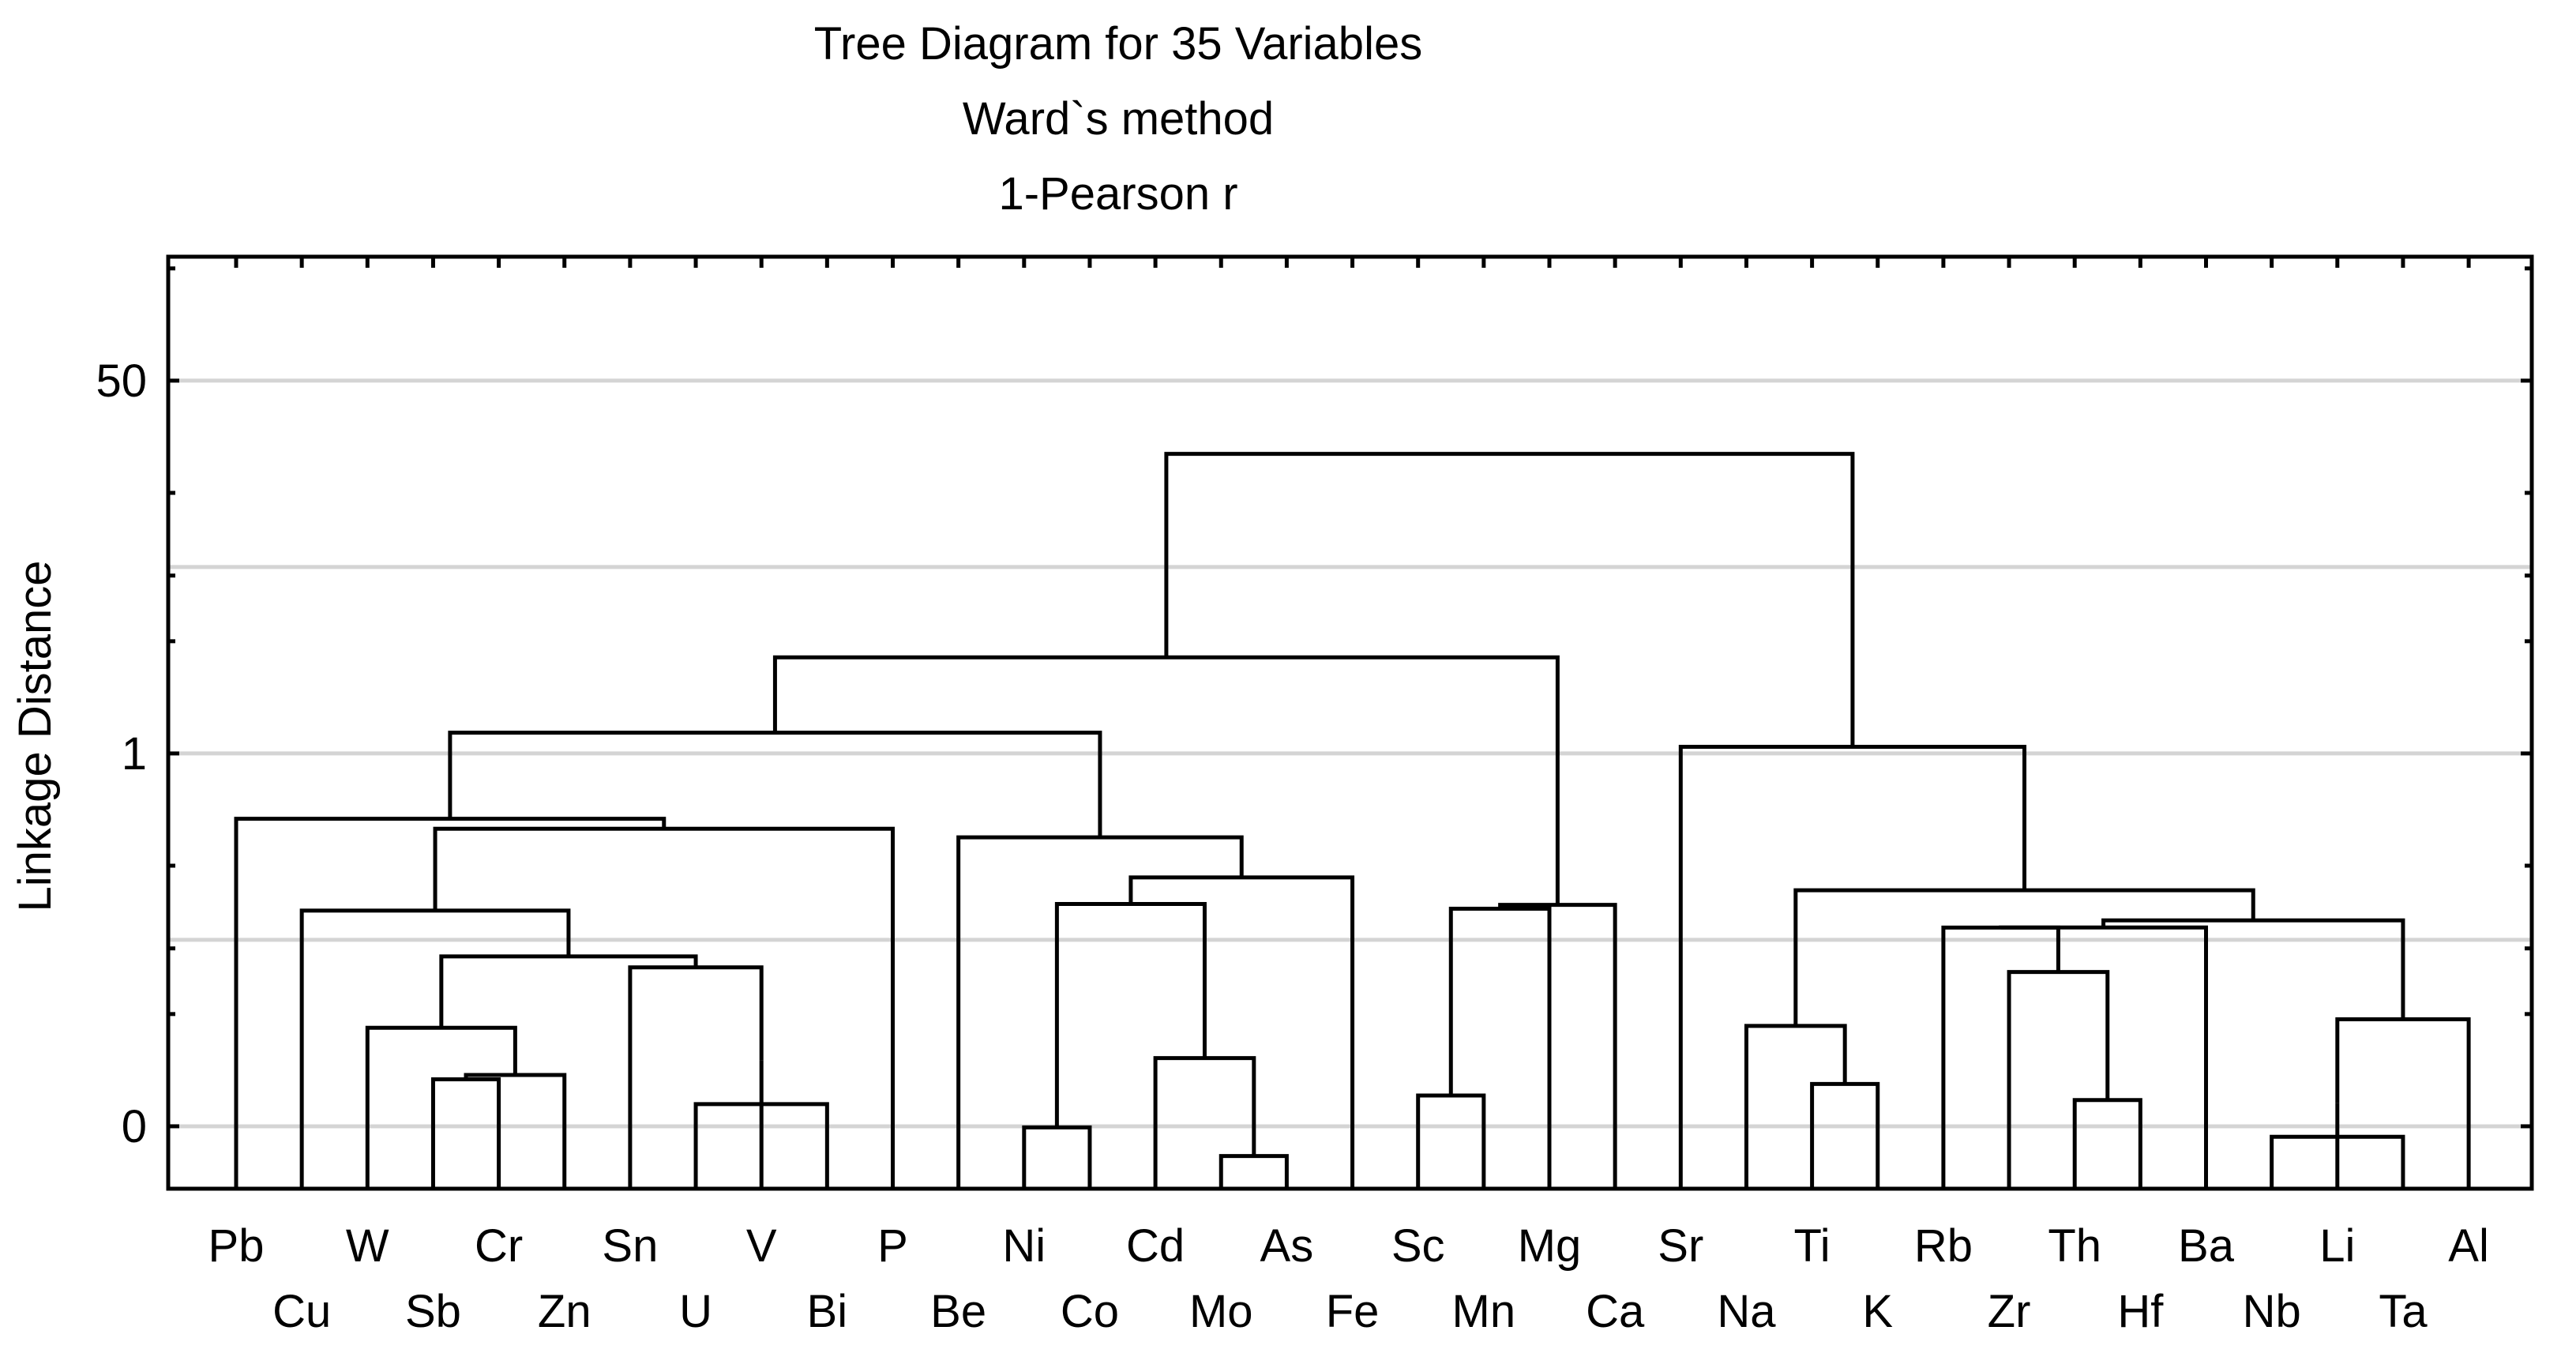 Image resolution: width=2576 pixels, height=1353 pixels. I want to click on merge-link-m20, so click(2103, 1057).